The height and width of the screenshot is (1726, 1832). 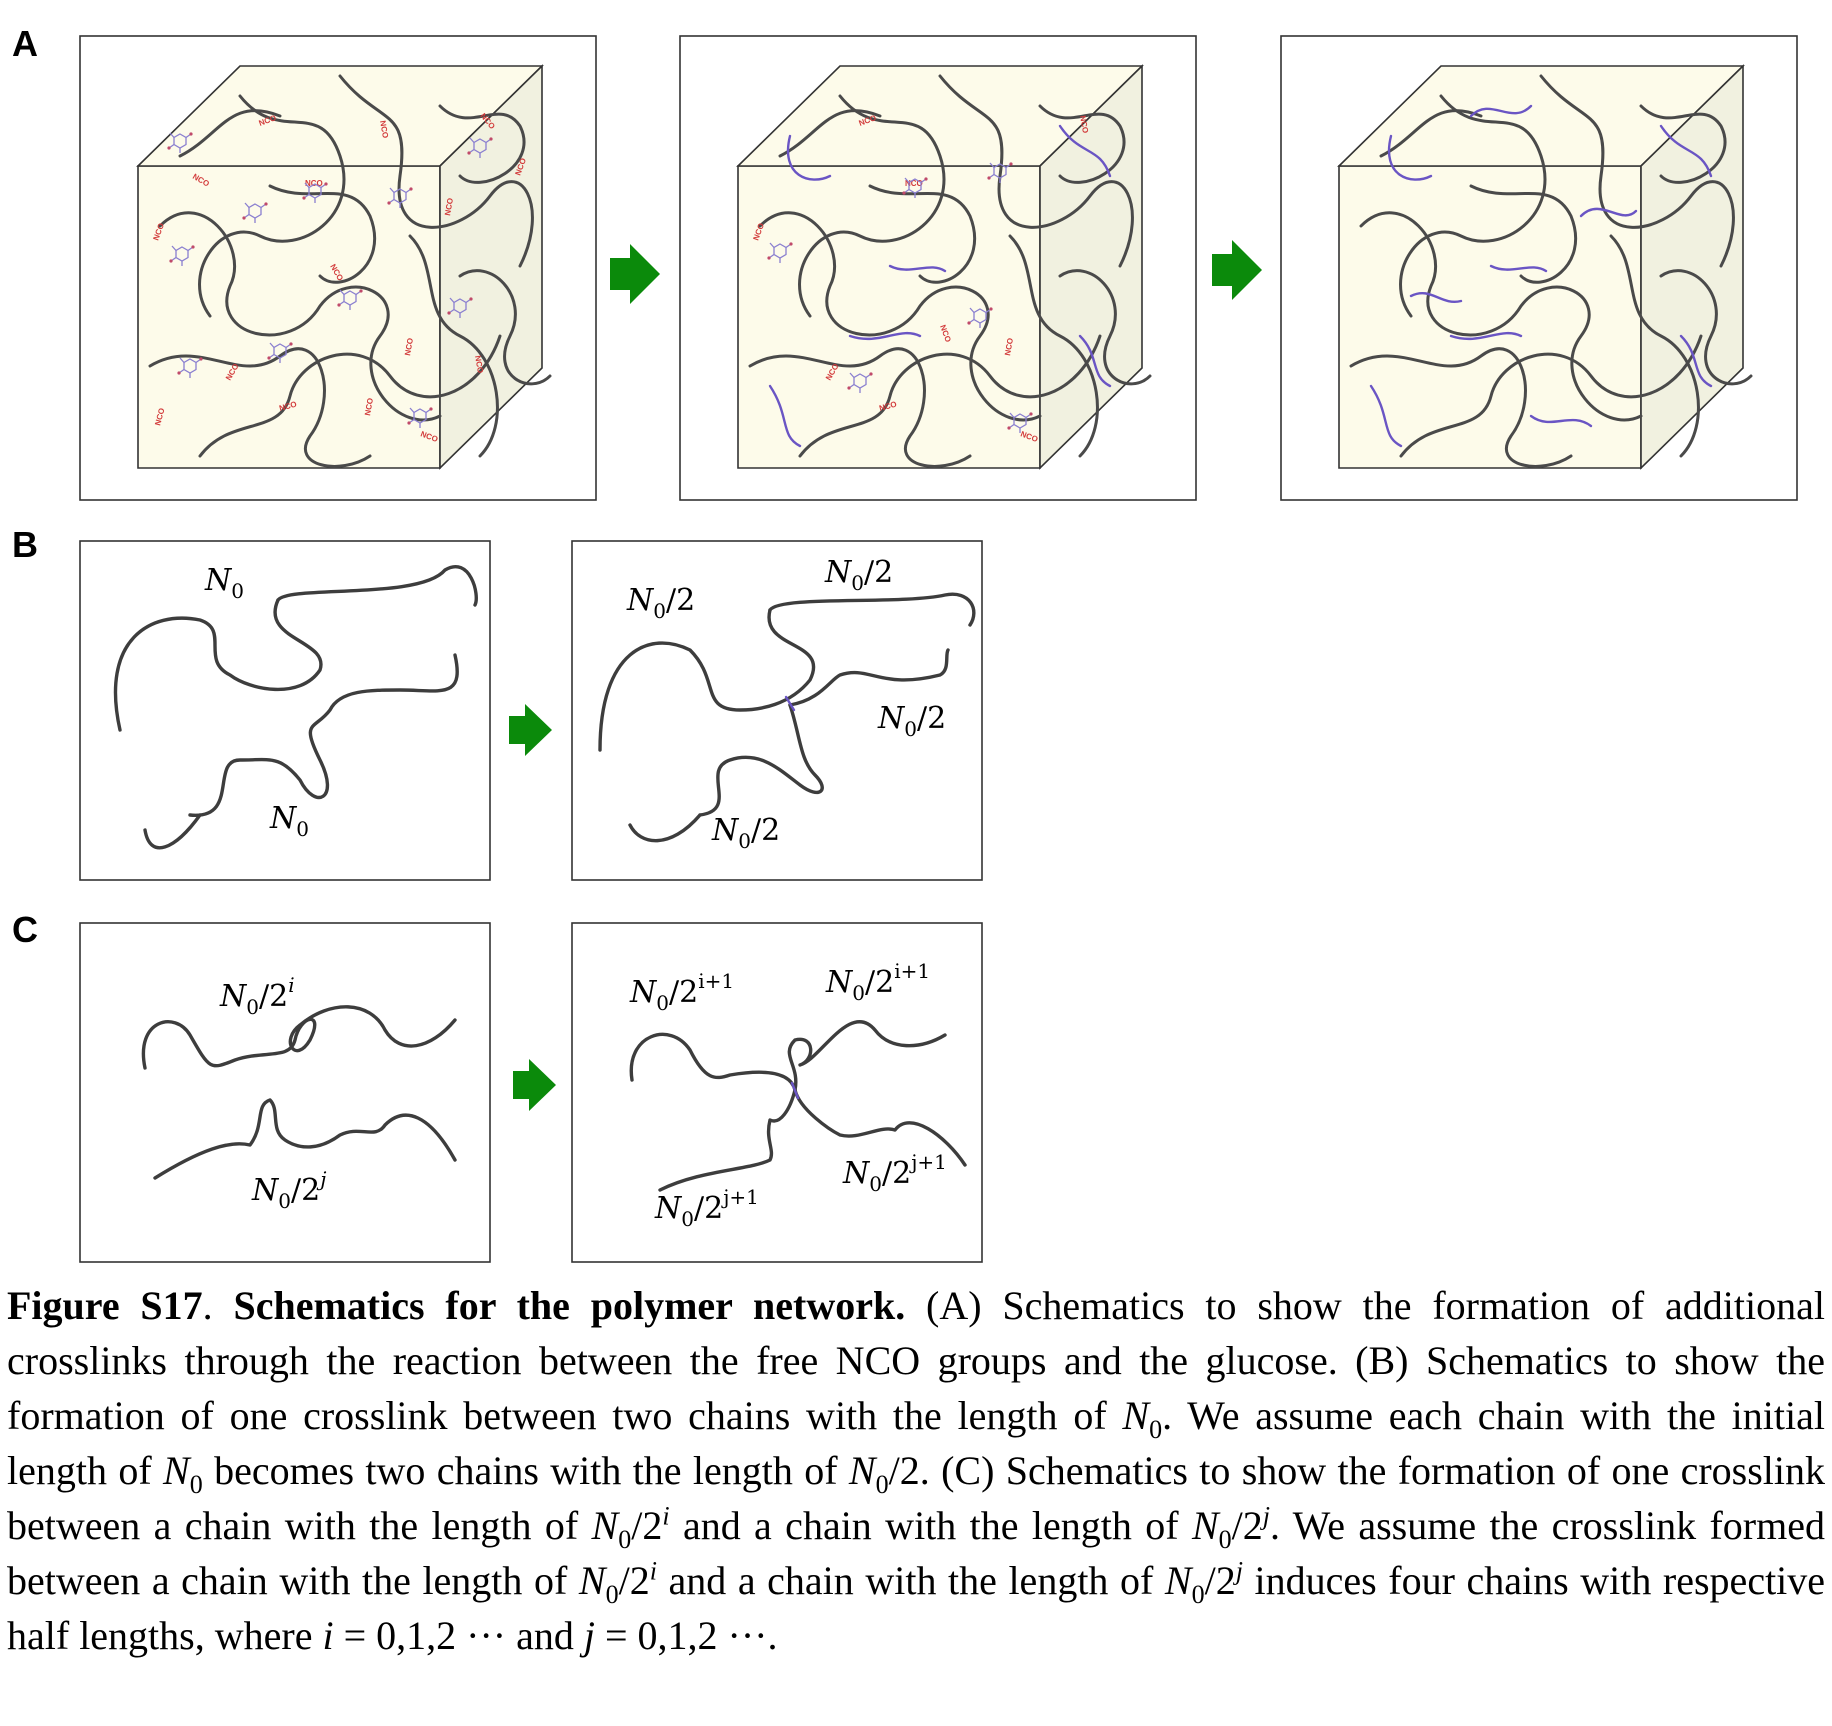 What do you see at coordinates (289, 821) in the screenshot?
I see `chain-label-n0-bottom: N0` at bounding box center [289, 821].